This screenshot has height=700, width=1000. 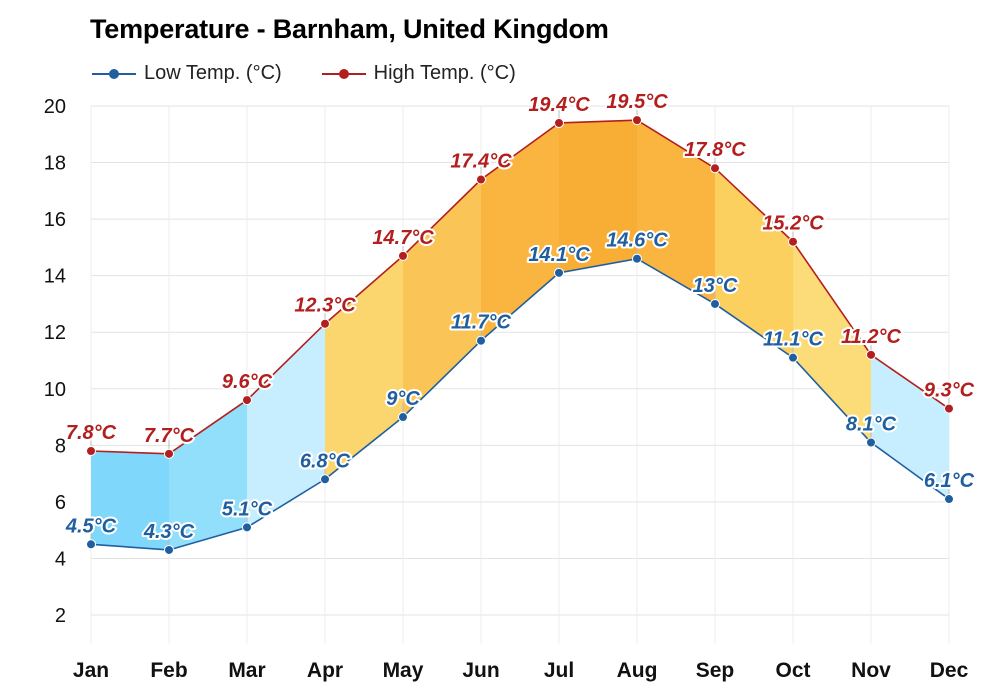 What do you see at coordinates (55, 220) in the screenshot?
I see `y-tick-label: 16` at bounding box center [55, 220].